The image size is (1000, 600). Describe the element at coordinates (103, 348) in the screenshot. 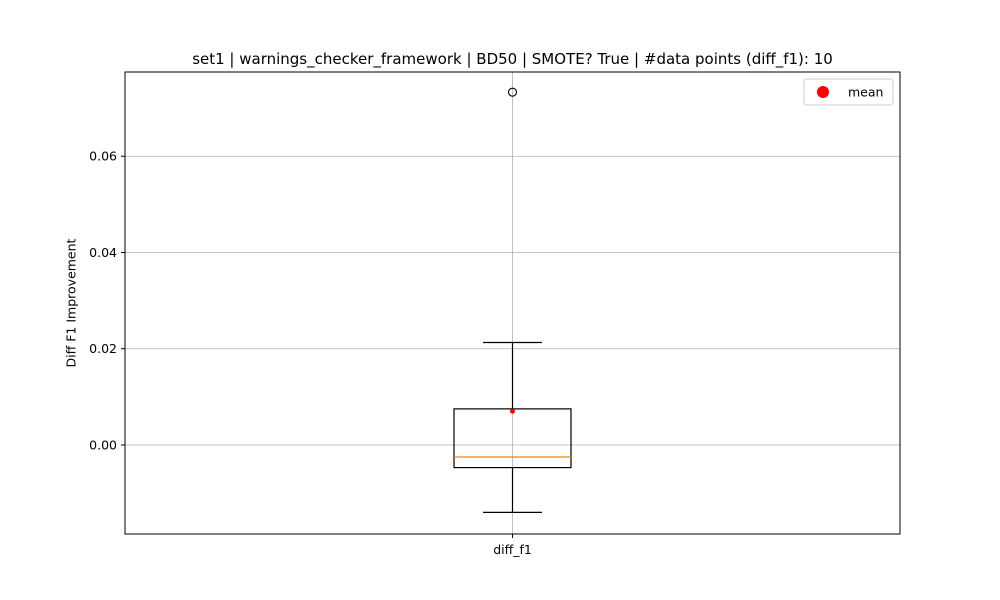

I see `y-tick-label: 0.02` at that location.